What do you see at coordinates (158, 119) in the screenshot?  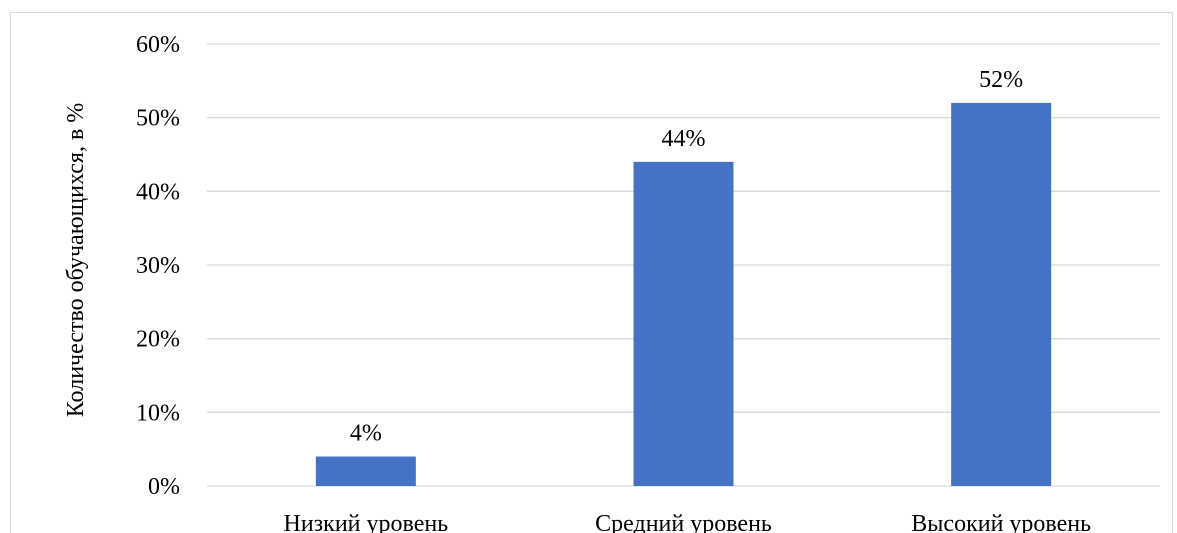 I see `y-tick-label: 50%` at bounding box center [158, 119].